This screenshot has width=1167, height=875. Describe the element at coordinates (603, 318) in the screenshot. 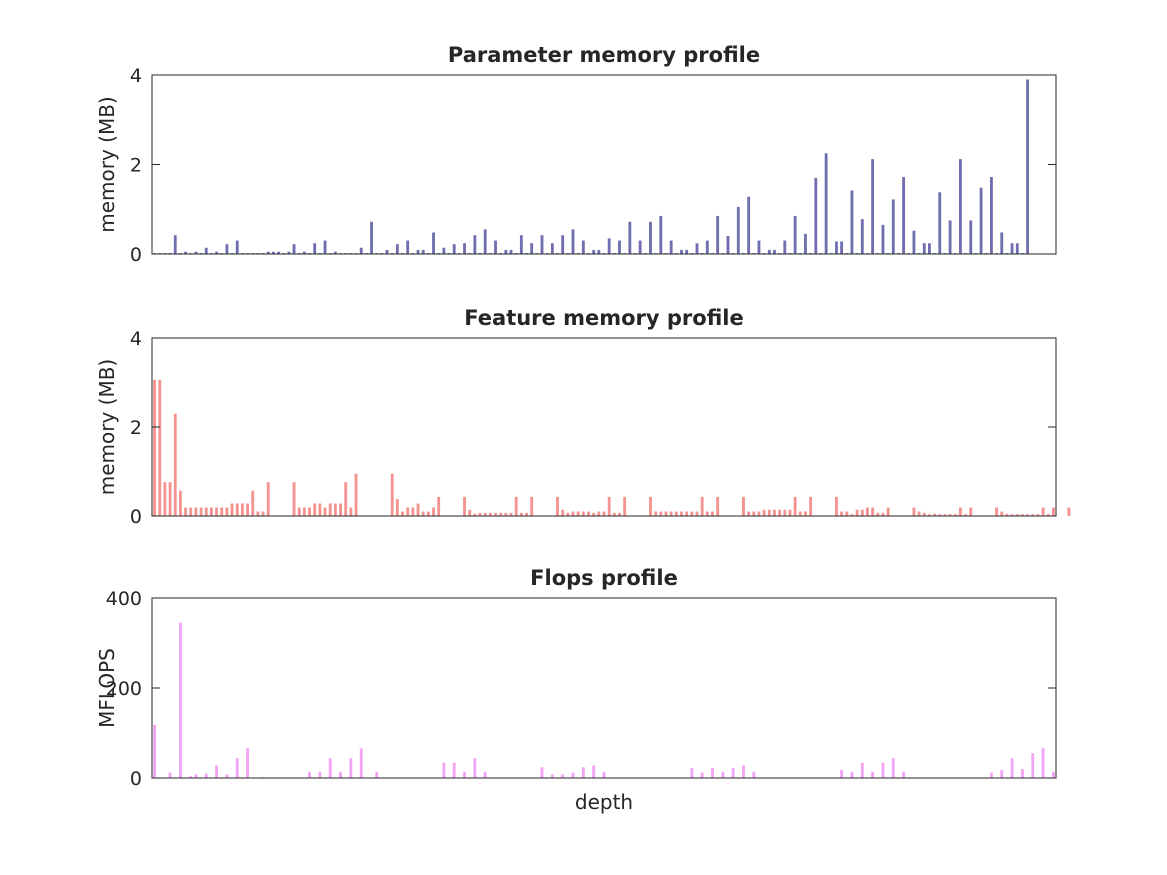

I see `chart-title: Feature memory profile` at that location.